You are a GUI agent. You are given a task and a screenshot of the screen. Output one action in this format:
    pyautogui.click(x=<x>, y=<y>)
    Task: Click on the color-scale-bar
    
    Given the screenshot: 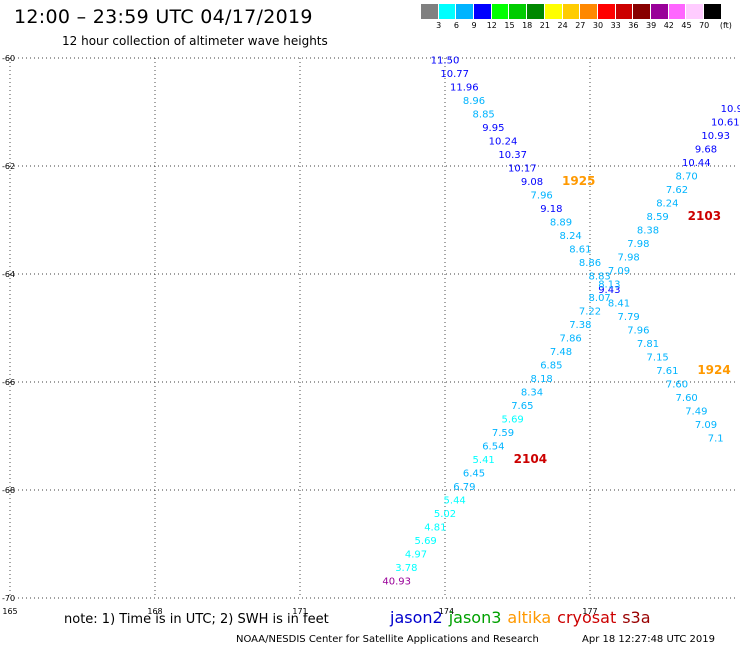 What is the action you would take?
    pyautogui.click(x=571, y=11)
    